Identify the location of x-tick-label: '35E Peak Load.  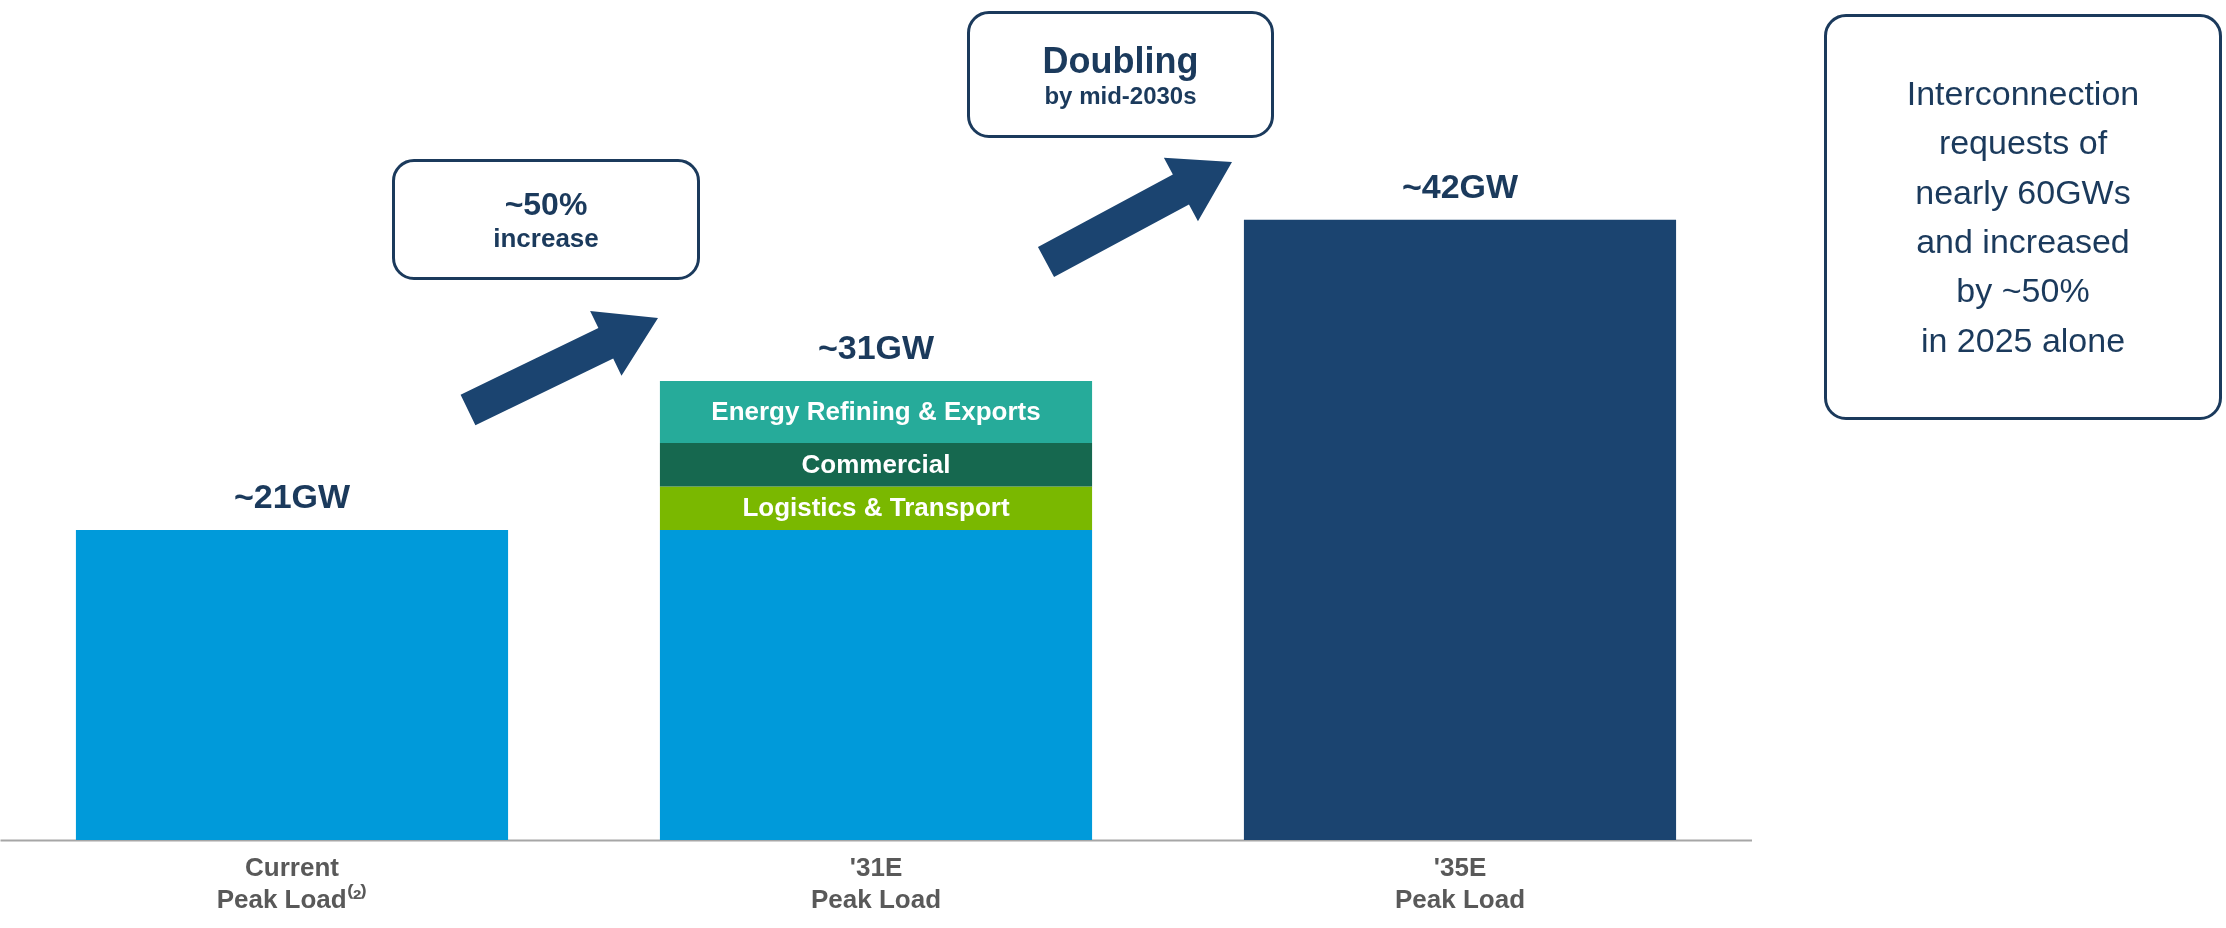
(1460, 882).